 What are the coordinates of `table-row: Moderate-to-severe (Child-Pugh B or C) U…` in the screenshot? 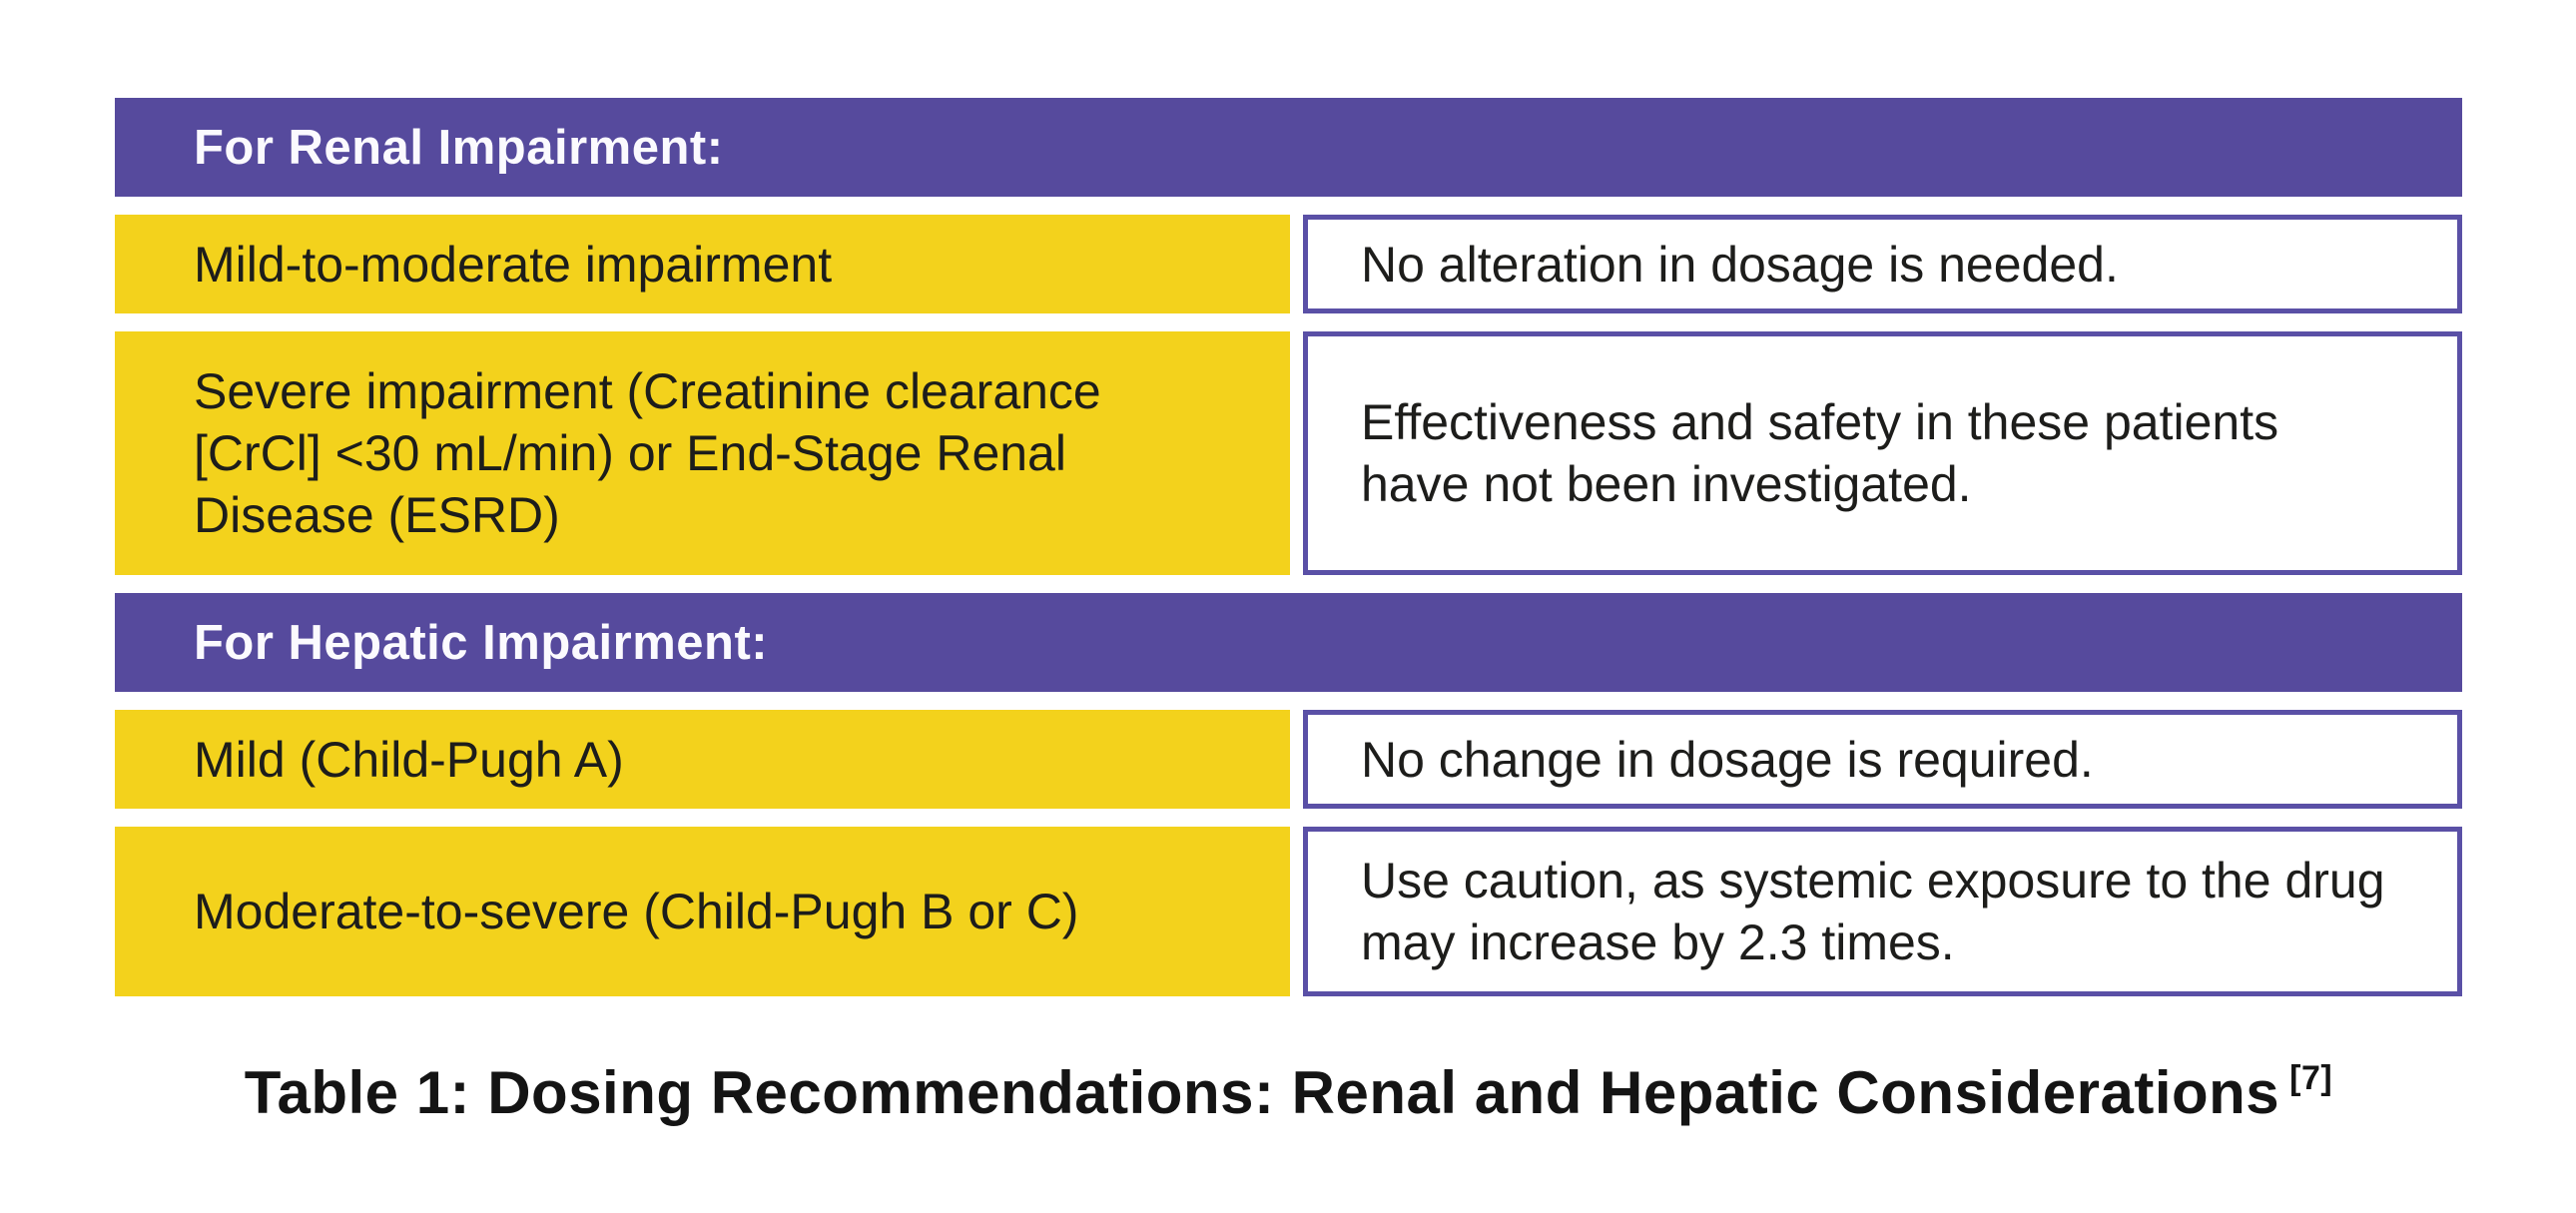 It's located at (1288, 911).